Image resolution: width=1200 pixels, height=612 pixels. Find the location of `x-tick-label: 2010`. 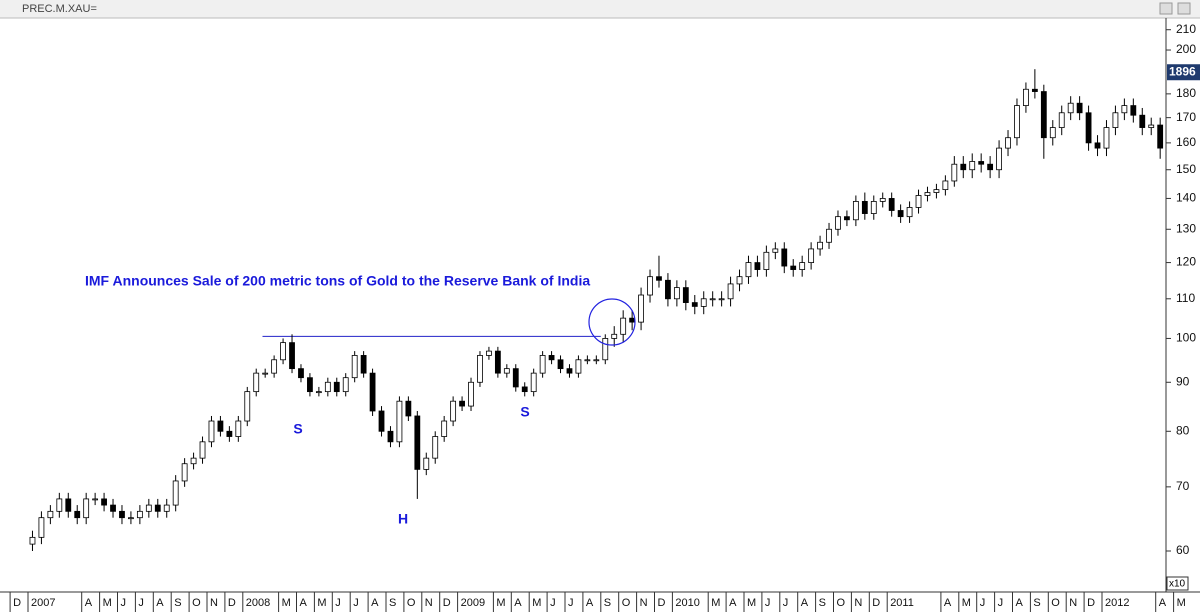

x-tick-label: 2010 is located at coordinates (687, 603).